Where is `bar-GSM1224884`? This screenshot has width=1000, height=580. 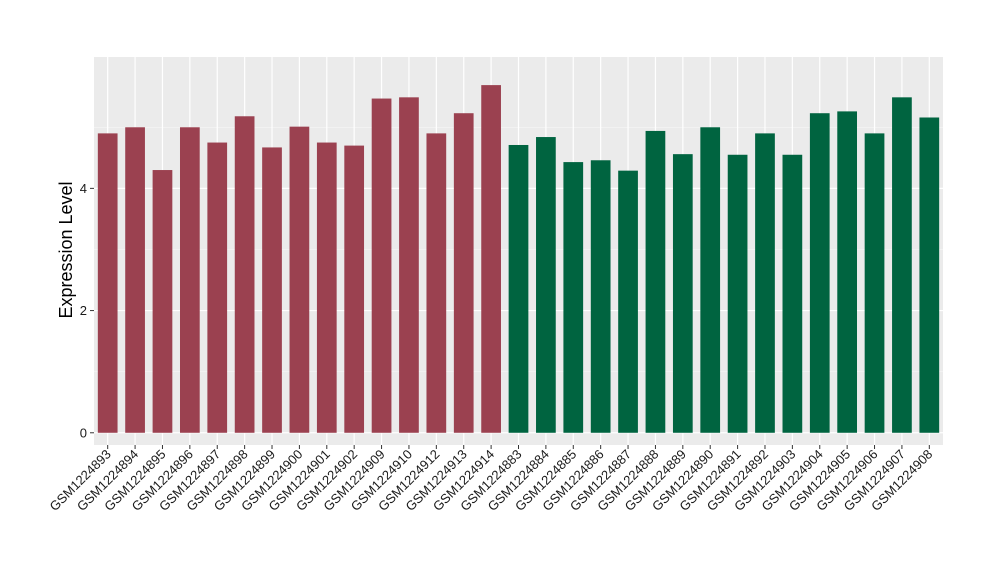
bar-GSM1224884 is located at coordinates (546, 285).